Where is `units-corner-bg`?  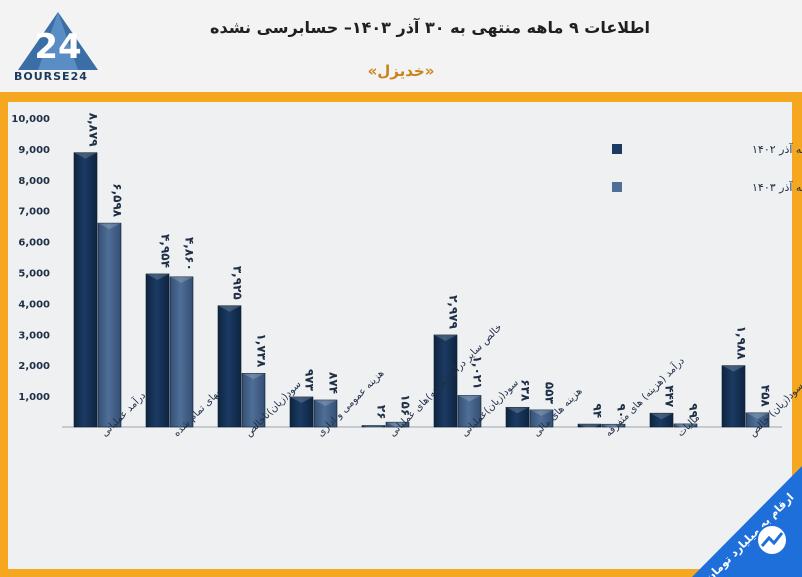 units-corner-bg is located at coordinates (747, 521).